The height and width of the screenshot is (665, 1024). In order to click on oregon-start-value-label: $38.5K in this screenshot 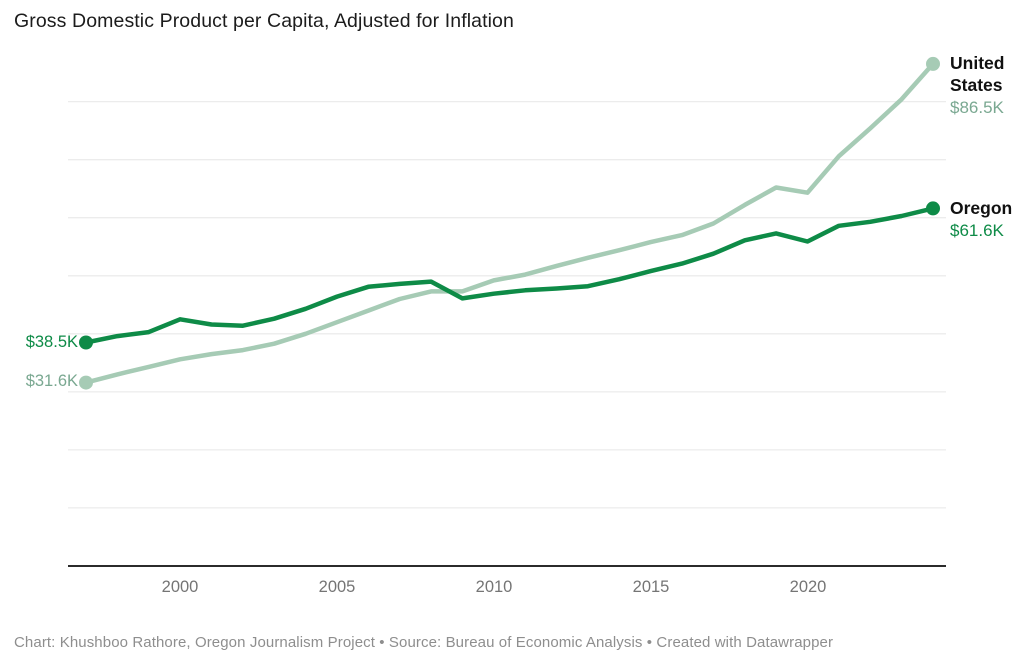, I will do `click(51, 342)`.